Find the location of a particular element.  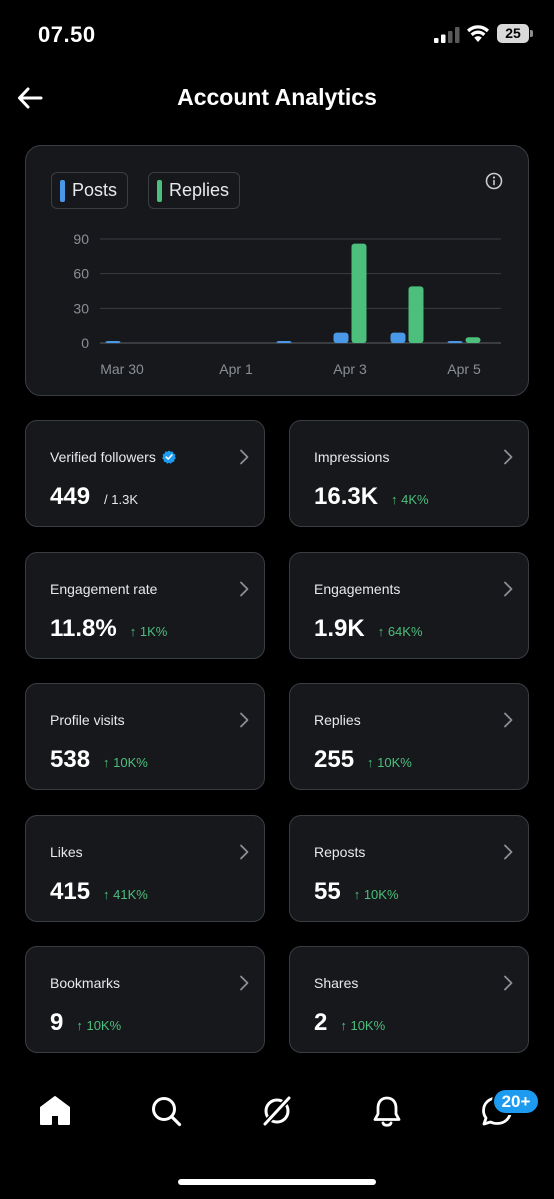

grok-icon is located at coordinates (277, 1111).